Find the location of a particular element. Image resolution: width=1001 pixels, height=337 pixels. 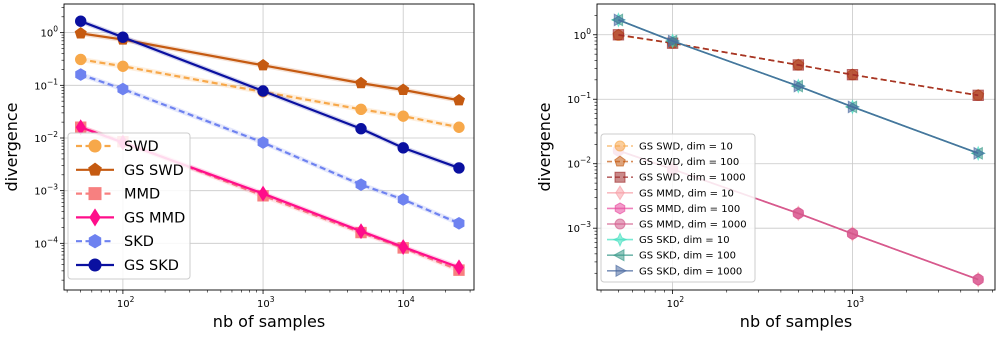

series-gs-swd is located at coordinates (269, 66).